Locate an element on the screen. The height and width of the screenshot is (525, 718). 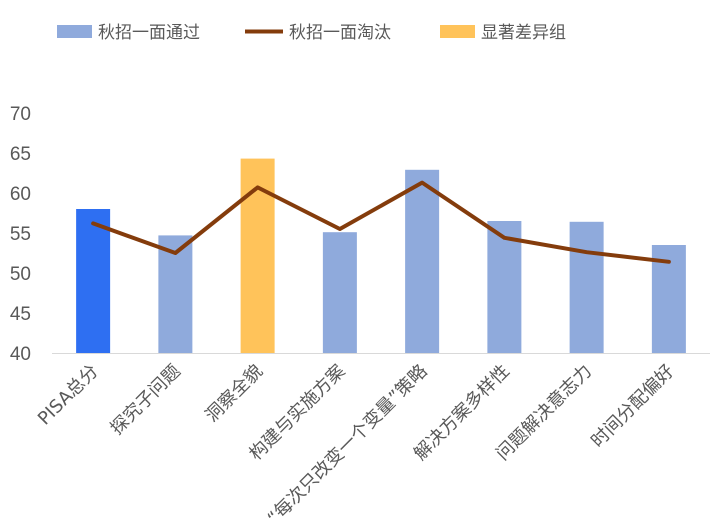
legend-item-pass: 秋招一面通过 is located at coordinates (128, 33).